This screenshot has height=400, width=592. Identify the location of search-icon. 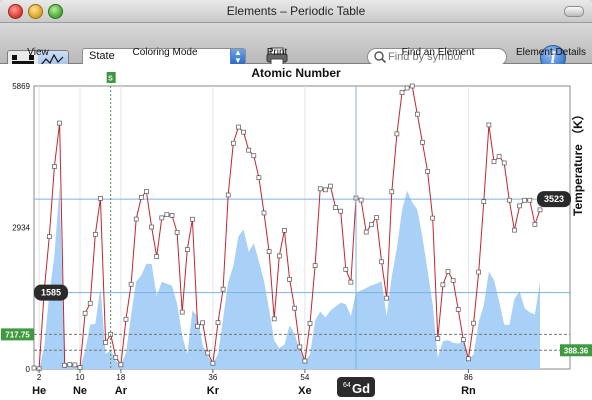
(380, 57).